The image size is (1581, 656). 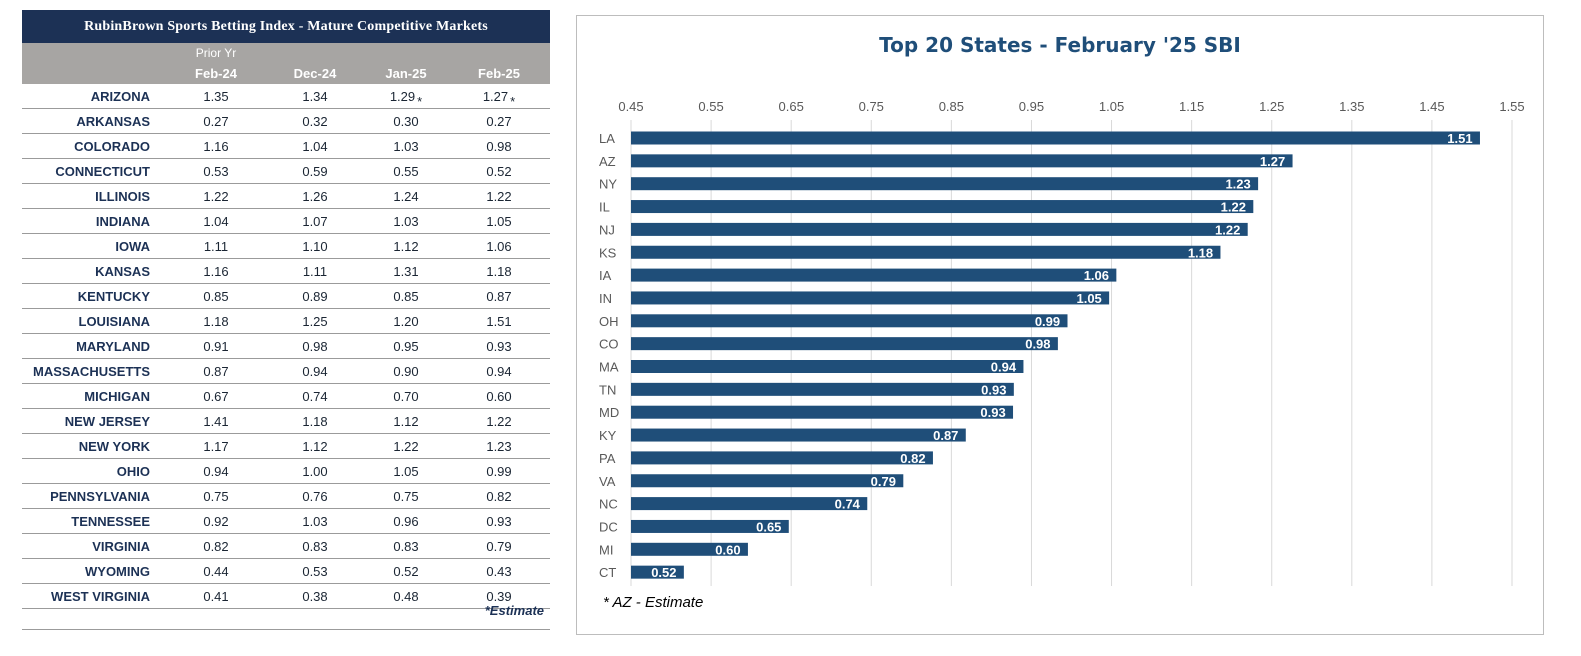 I want to click on table-cell: 0.32, so click(x=315, y=121).